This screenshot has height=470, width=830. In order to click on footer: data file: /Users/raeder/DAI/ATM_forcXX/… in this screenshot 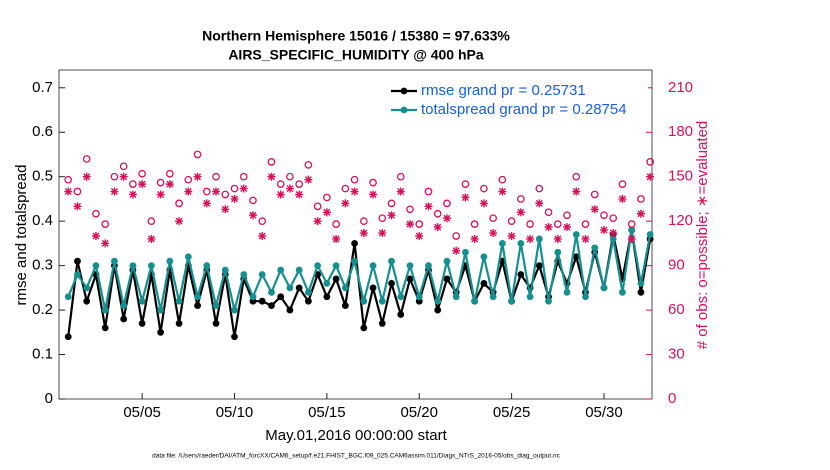, I will do `click(356, 456)`.